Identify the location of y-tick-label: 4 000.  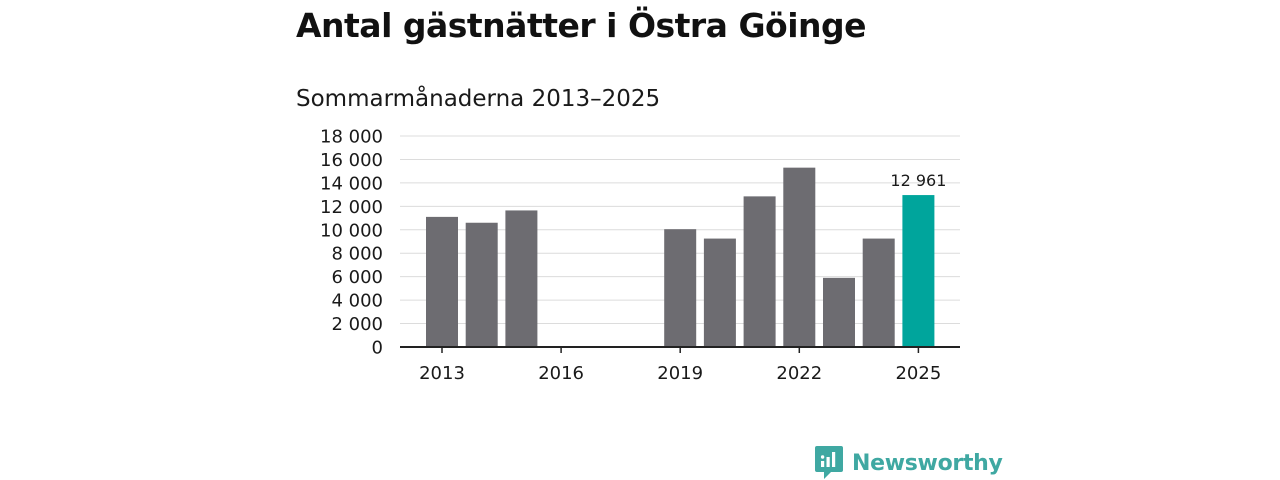
(357, 301).